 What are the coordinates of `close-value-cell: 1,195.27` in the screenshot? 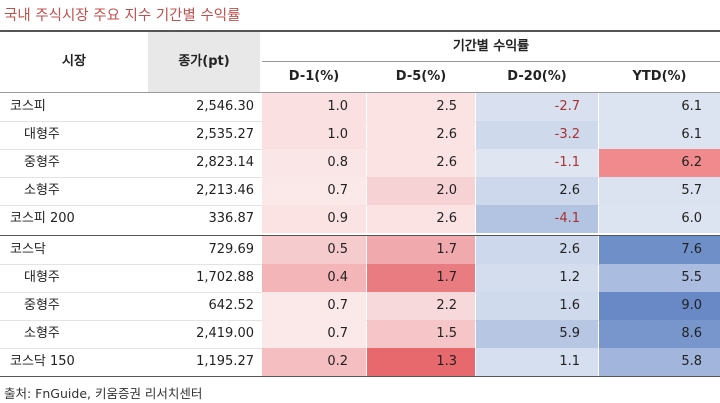 It's located at (225, 361).